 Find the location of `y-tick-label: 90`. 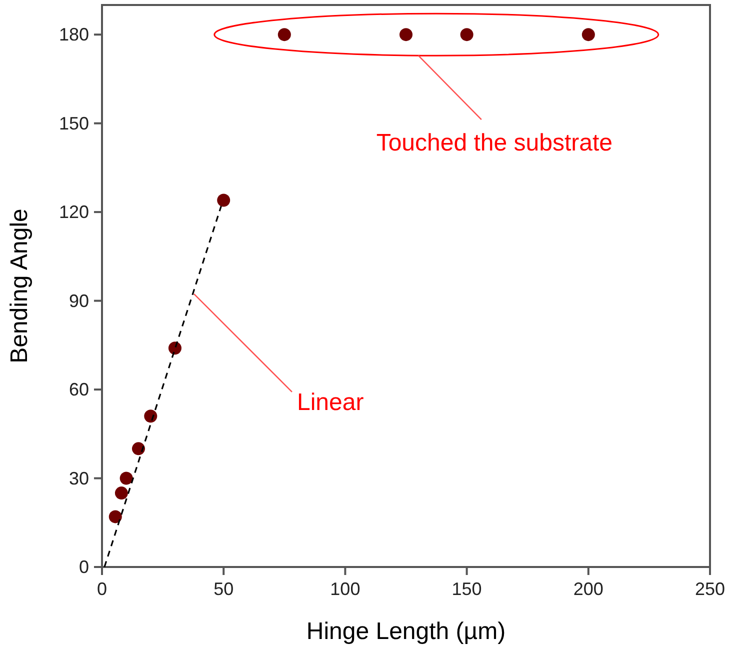

y-tick-label: 90 is located at coordinates (78, 300).